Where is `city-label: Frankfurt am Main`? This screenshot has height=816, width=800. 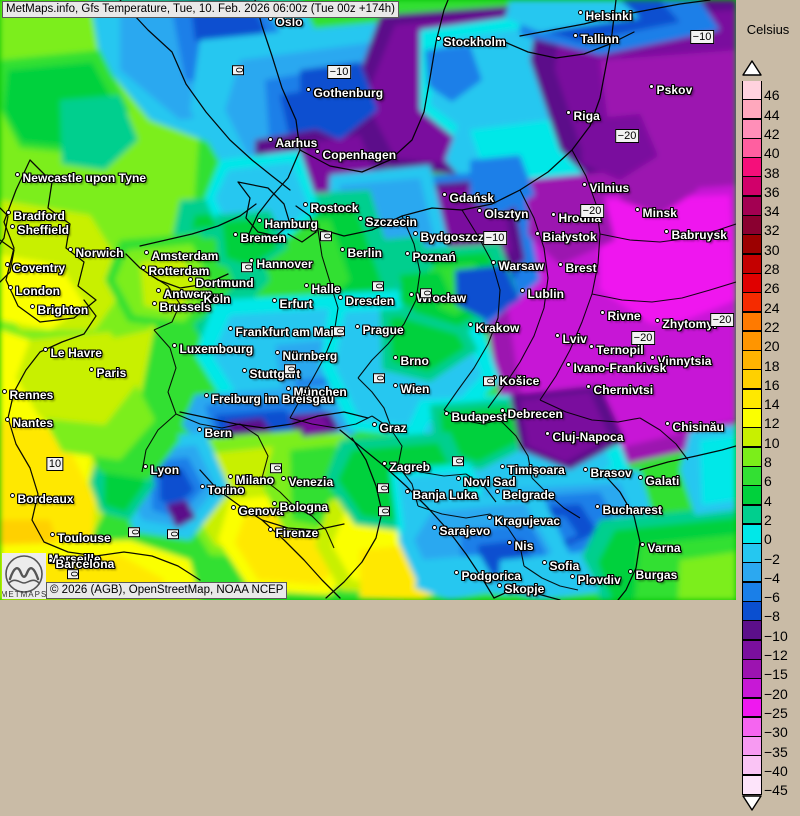
city-label: Frankfurt am Main is located at coordinates (284, 332).